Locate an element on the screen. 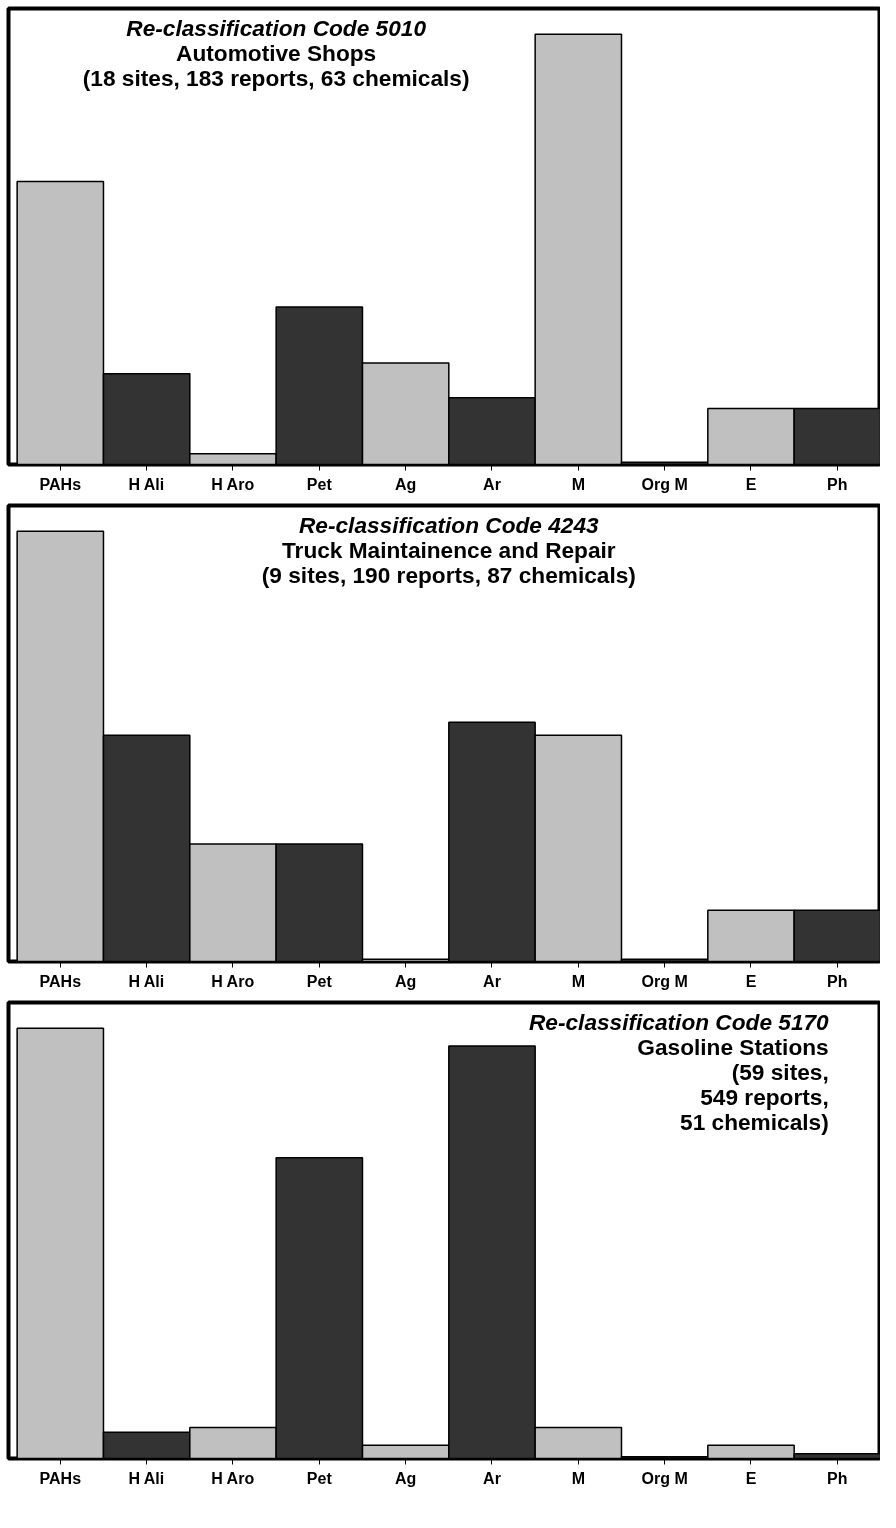 The width and height of the screenshot is (896, 1528). chart-title: Re-classification Code 5170 is located at coordinates (679, 1021).